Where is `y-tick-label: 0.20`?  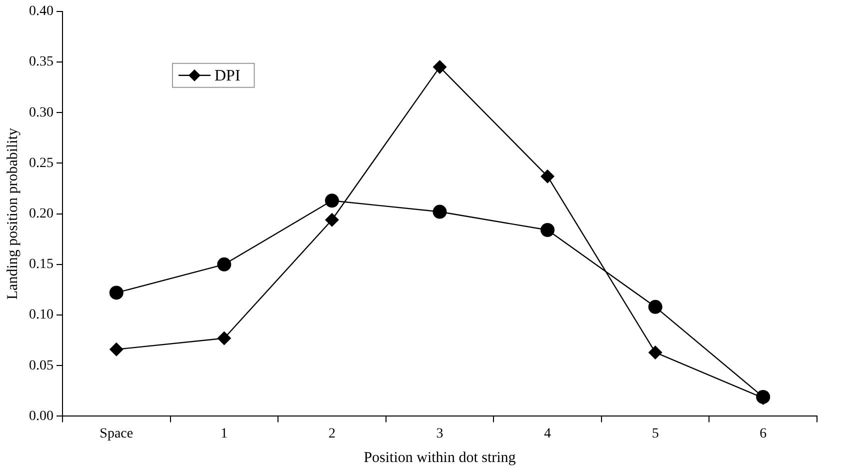 y-tick-label: 0.20 is located at coordinates (41, 214).